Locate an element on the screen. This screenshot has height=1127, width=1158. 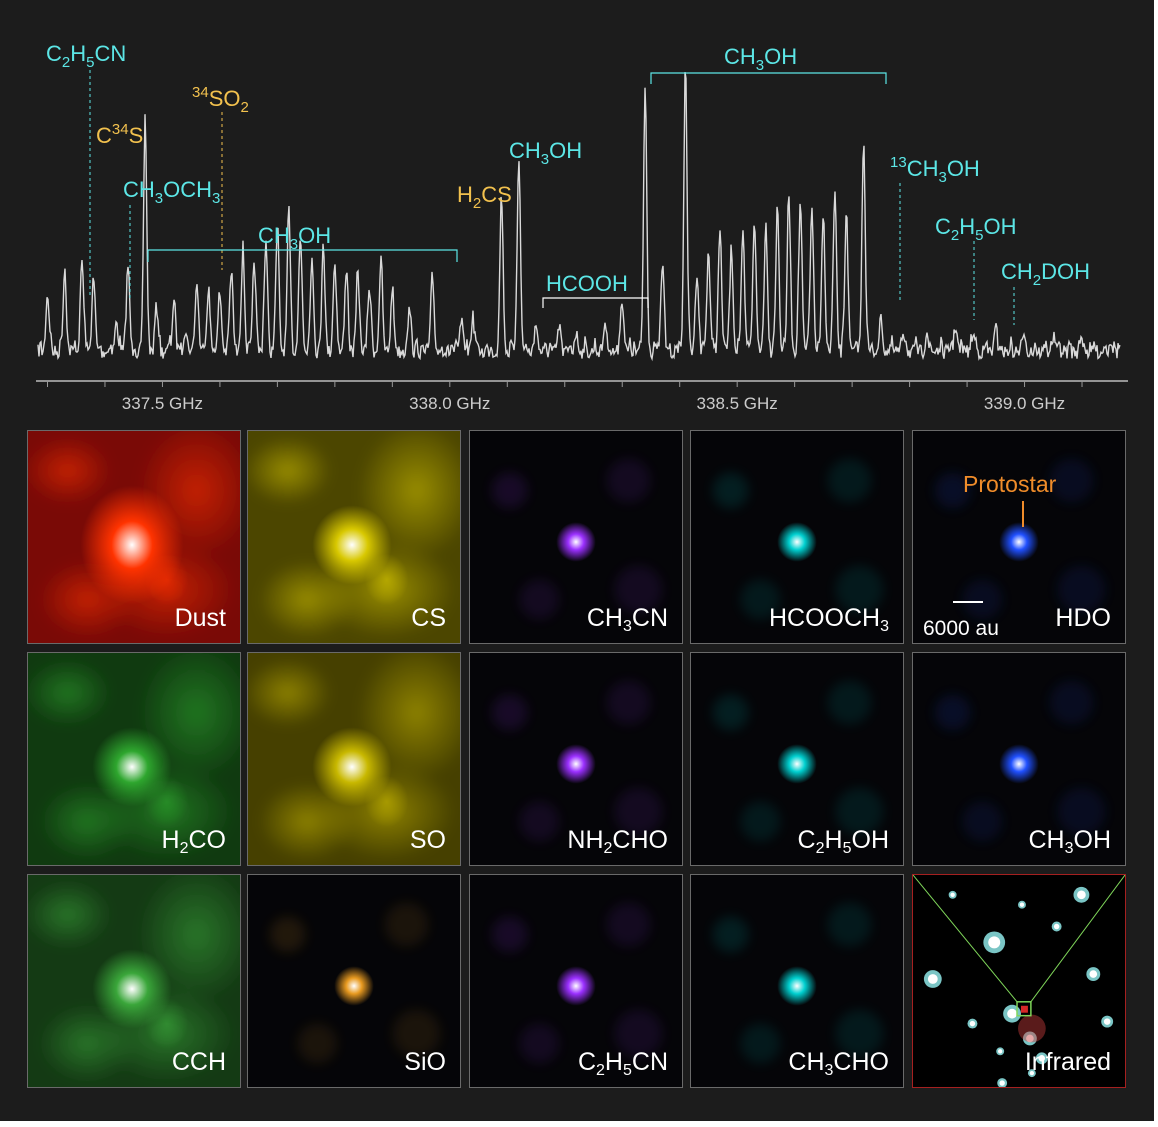
map-panel-hcooch3: HCOOCH3 is located at coordinates (797, 537).